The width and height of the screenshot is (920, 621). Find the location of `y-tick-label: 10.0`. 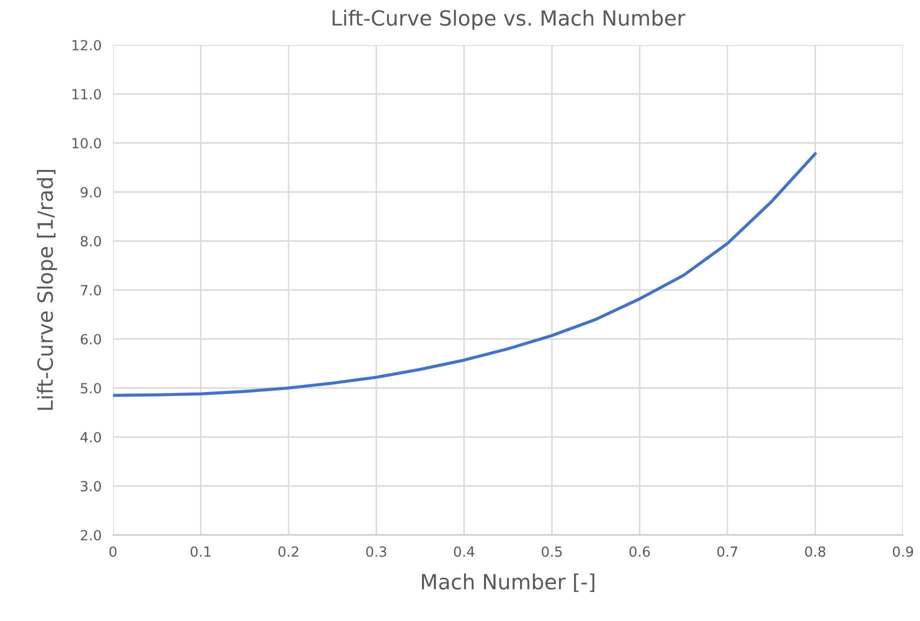

y-tick-label: 10.0 is located at coordinates (86, 143).